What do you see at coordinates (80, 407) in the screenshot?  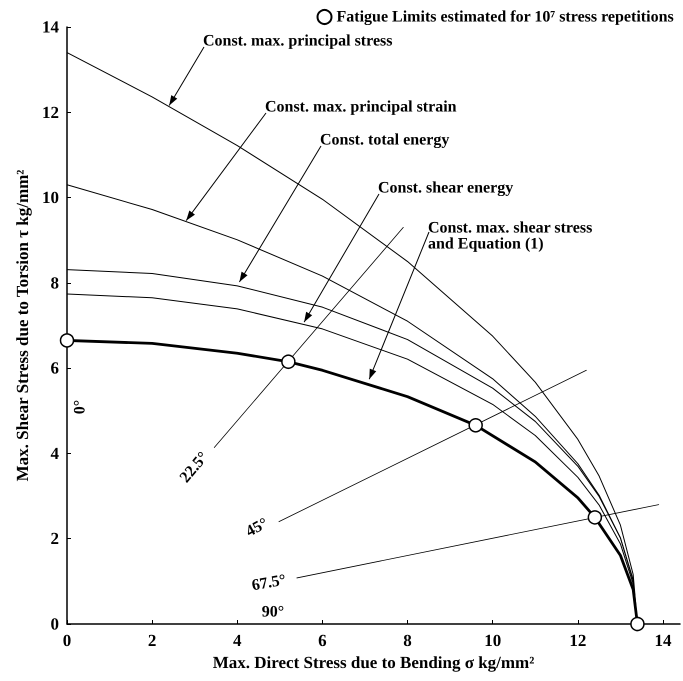 I see `annotation: 0°` at bounding box center [80, 407].